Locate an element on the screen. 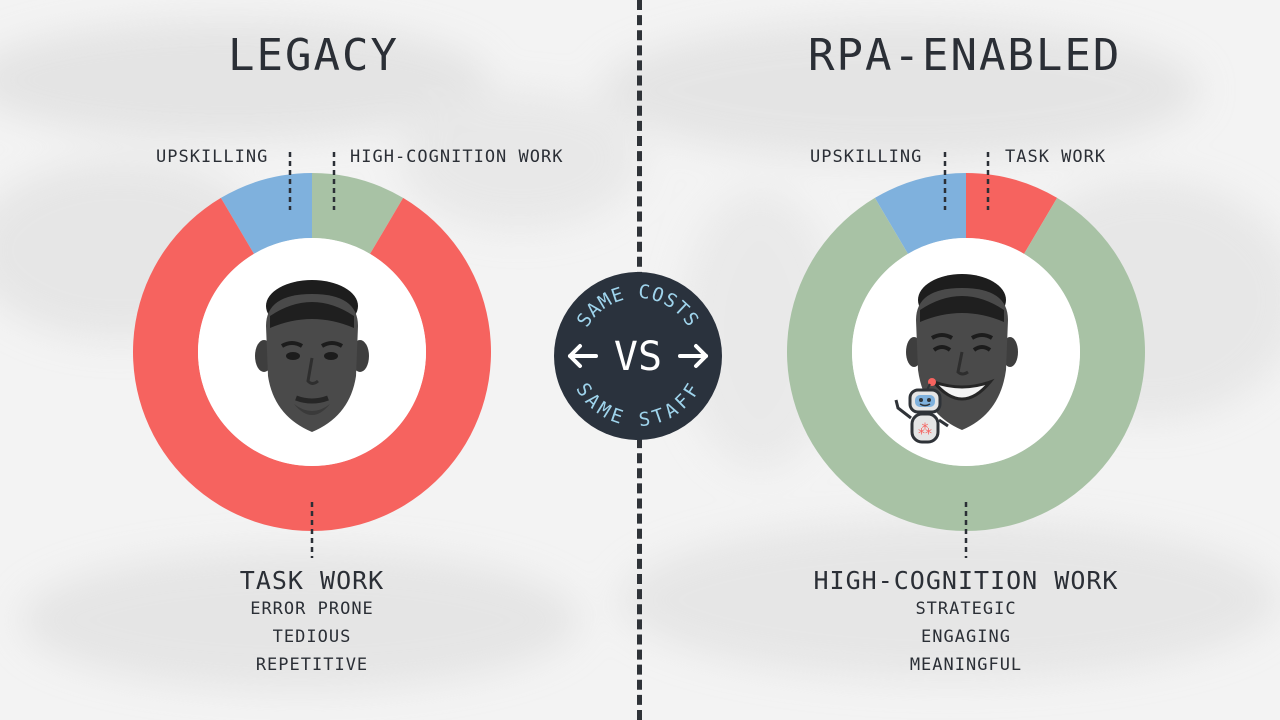 Image resolution: width=1280 pixels, height=720 pixels. left-upskilling-label: UPSKILLING is located at coordinates (212, 157).